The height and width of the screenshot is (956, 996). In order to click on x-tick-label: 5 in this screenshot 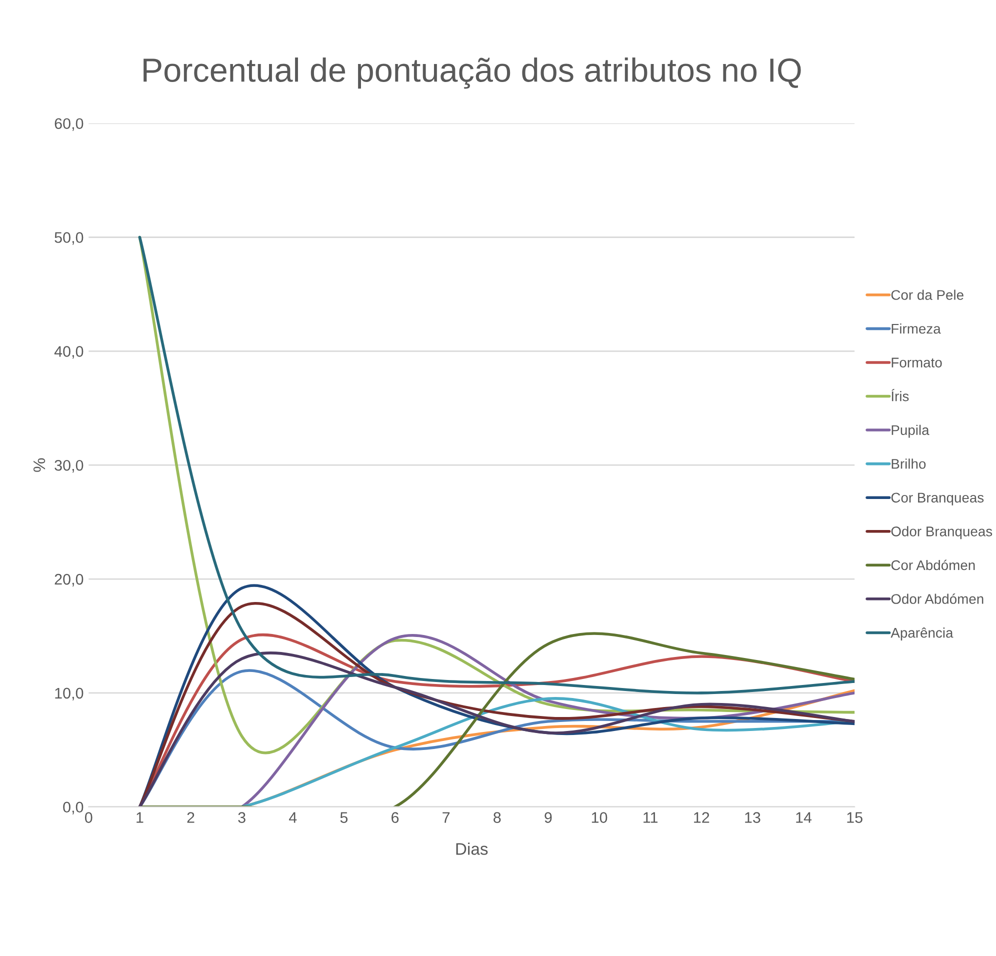, I will do `click(344, 817)`.